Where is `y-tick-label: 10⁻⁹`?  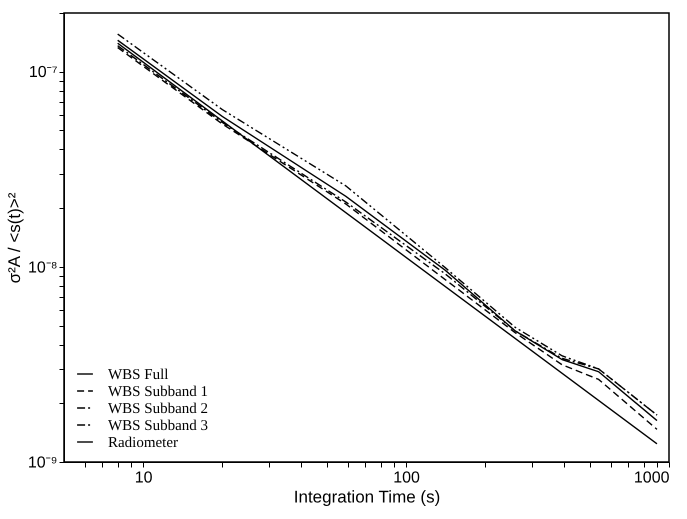 y-tick-label: 10⁻⁹ is located at coordinates (43, 463).